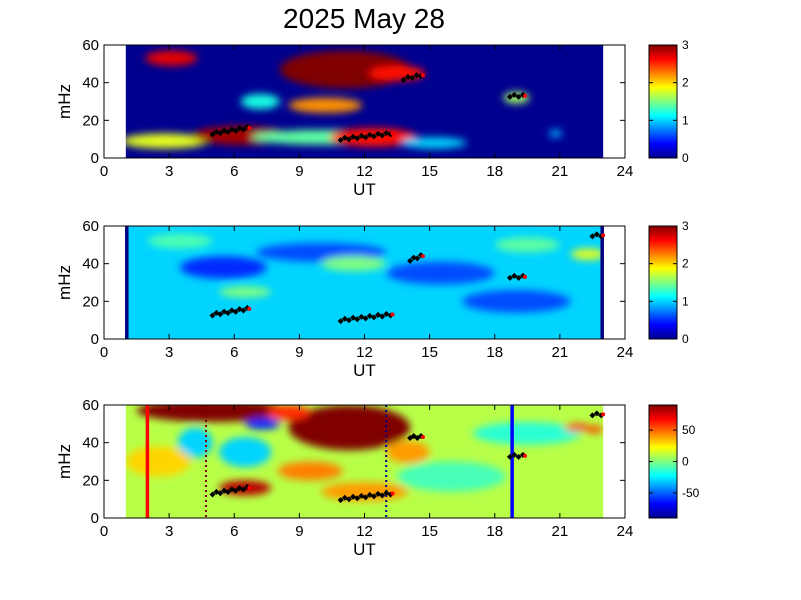 The height and width of the screenshot is (600, 801). Describe the element at coordinates (364, 18) in the screenshot. I see `figure-title: 2025 May 28` at that location.